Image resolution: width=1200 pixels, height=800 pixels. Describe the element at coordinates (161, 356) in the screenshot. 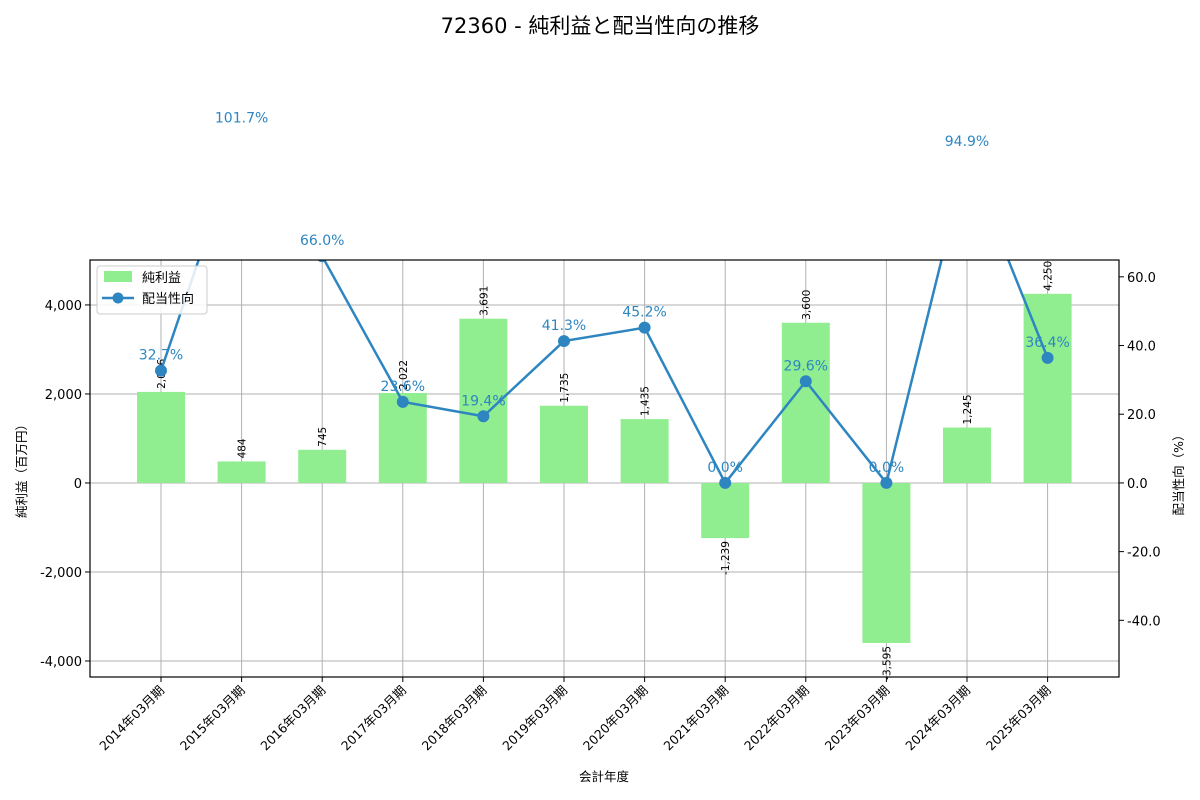

I see `payout-value-label: 32.7%` at that location.